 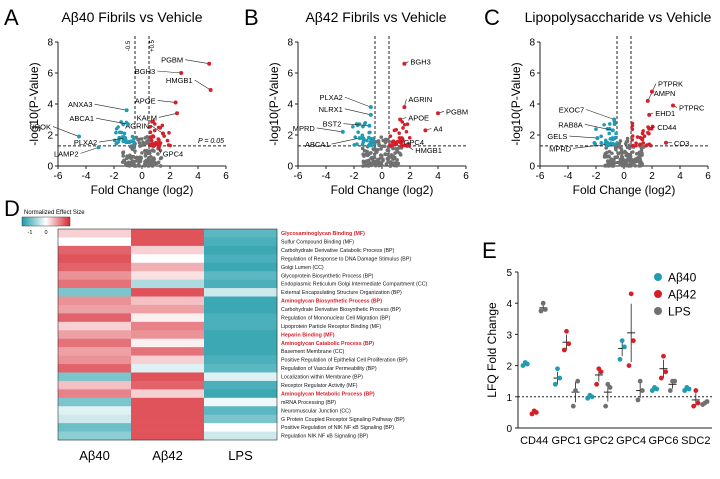 What do you see at coordinates (85, 142) in the screenshot?
I see `point-label: PLXA2` at bounding box center [85, 142].